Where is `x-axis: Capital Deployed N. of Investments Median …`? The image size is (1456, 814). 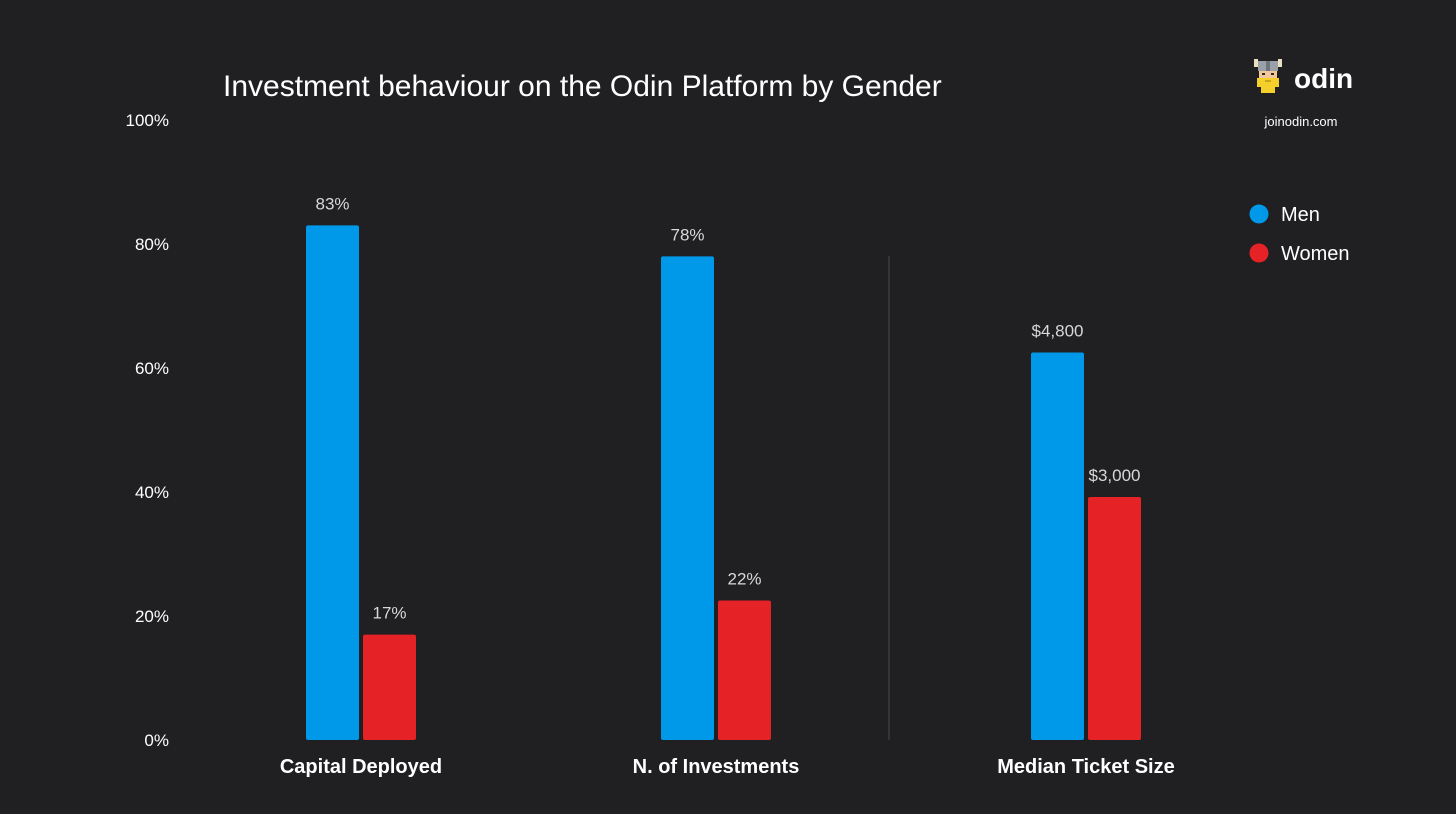 x-axis: Capital Deployed N. of Investments Median … is located at coordinates (727, 767).